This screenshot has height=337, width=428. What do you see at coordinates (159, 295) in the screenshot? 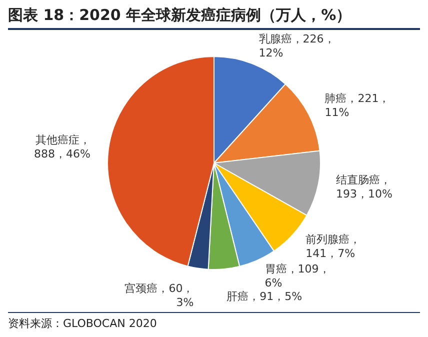
I see `slice-label: 宫颈癌，60，3%` at bounding box center [159, 295].